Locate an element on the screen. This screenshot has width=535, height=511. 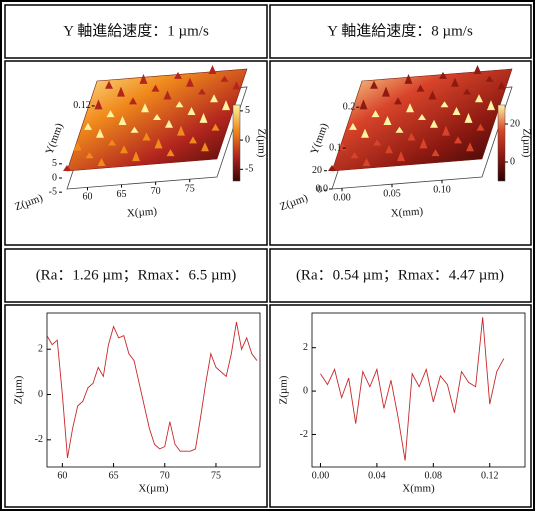
header-text: Y 軸進給速度：1 µm/s is located at coordinates (136, 30).